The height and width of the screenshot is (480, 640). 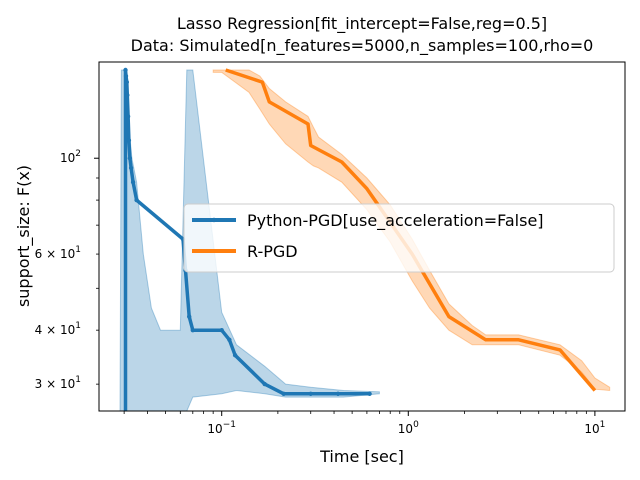 I want to click on x-tick-label: 10¹, so click(x=594, y=428).